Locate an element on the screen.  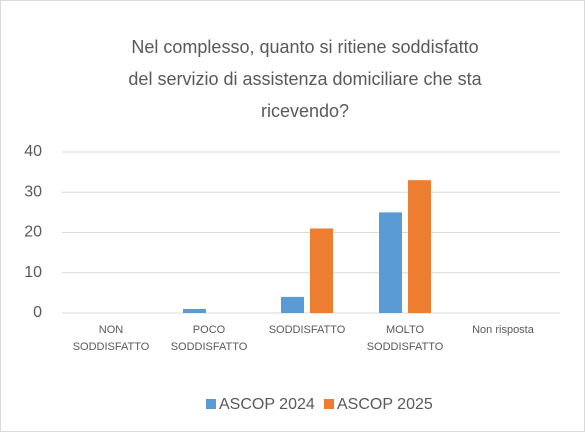
y-tick-label: 0 is located at coordinates (37, 312).